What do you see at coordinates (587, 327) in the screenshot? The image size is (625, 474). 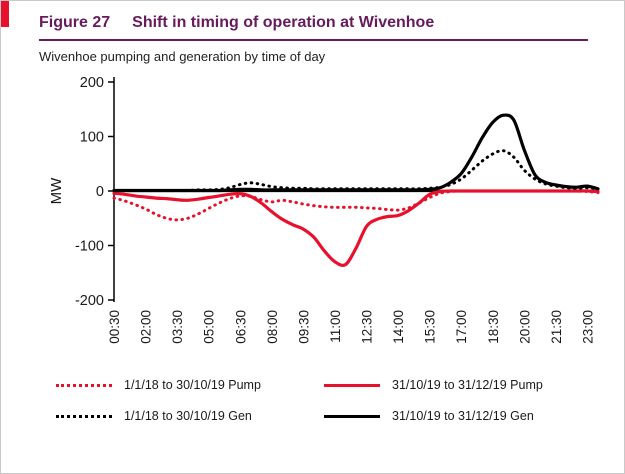 I see `x-tick-label: 23:00` at bounding box center [587, 327].